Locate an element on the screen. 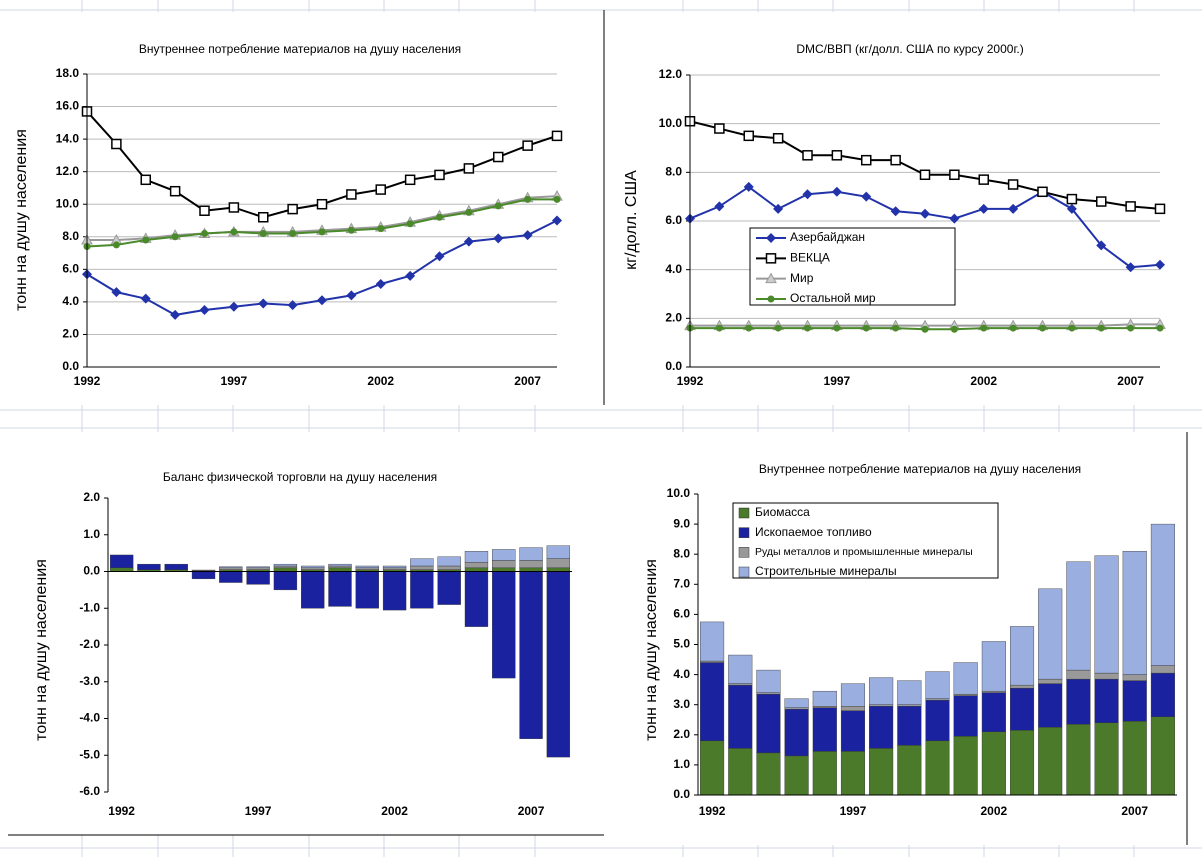 Image resolution: width=1202 pixels, height=857 pixels. y-tick-label: 0.0 is located at coordinates (91, 571).